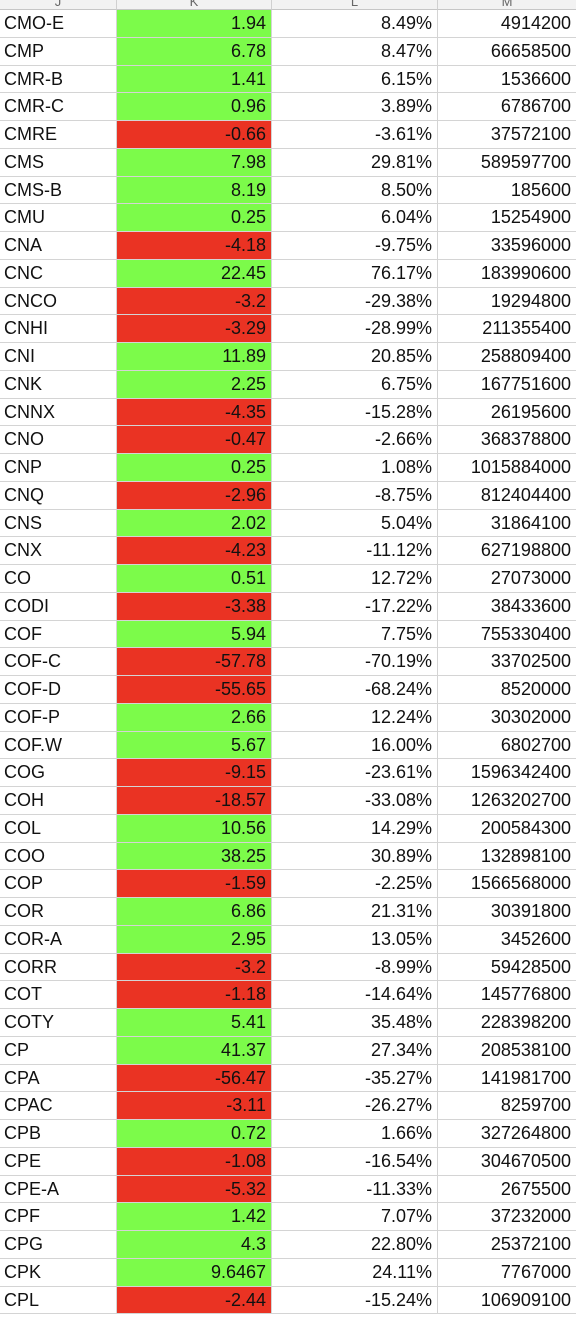  I want to click on cell-volume: 1536600, so click(507, 80).